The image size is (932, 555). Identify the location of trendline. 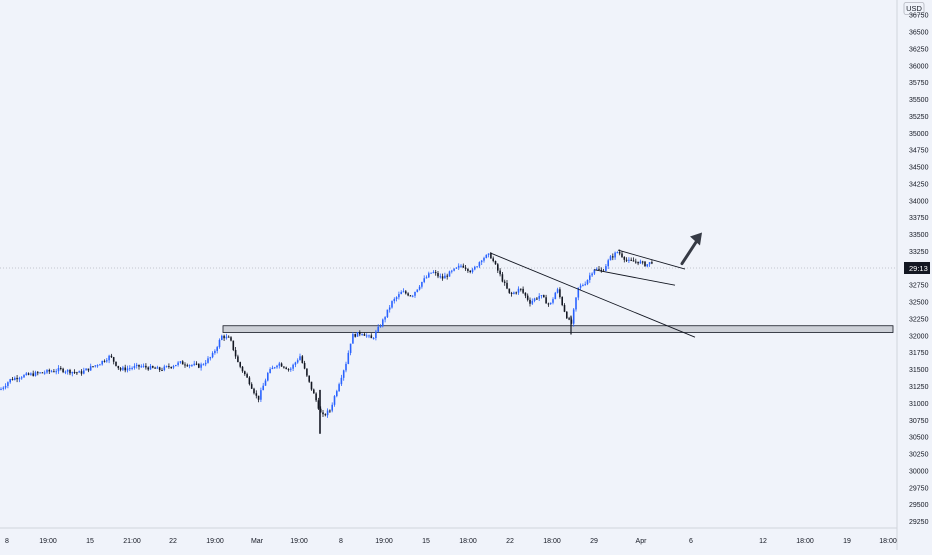
(592, 295).